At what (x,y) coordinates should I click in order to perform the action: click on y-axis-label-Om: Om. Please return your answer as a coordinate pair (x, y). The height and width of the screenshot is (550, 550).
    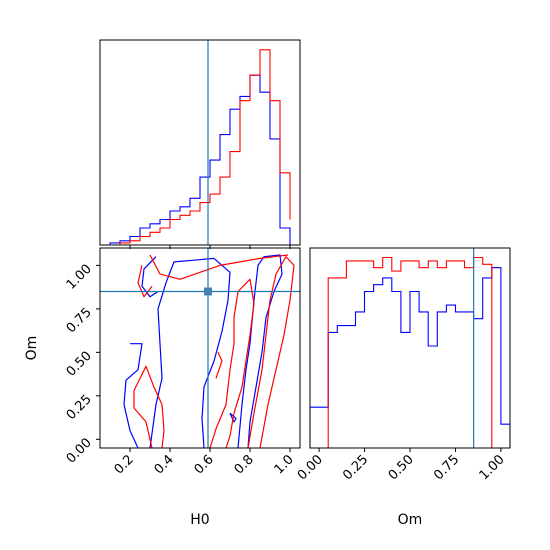
    Looking at the image, I should click on (32, 348).